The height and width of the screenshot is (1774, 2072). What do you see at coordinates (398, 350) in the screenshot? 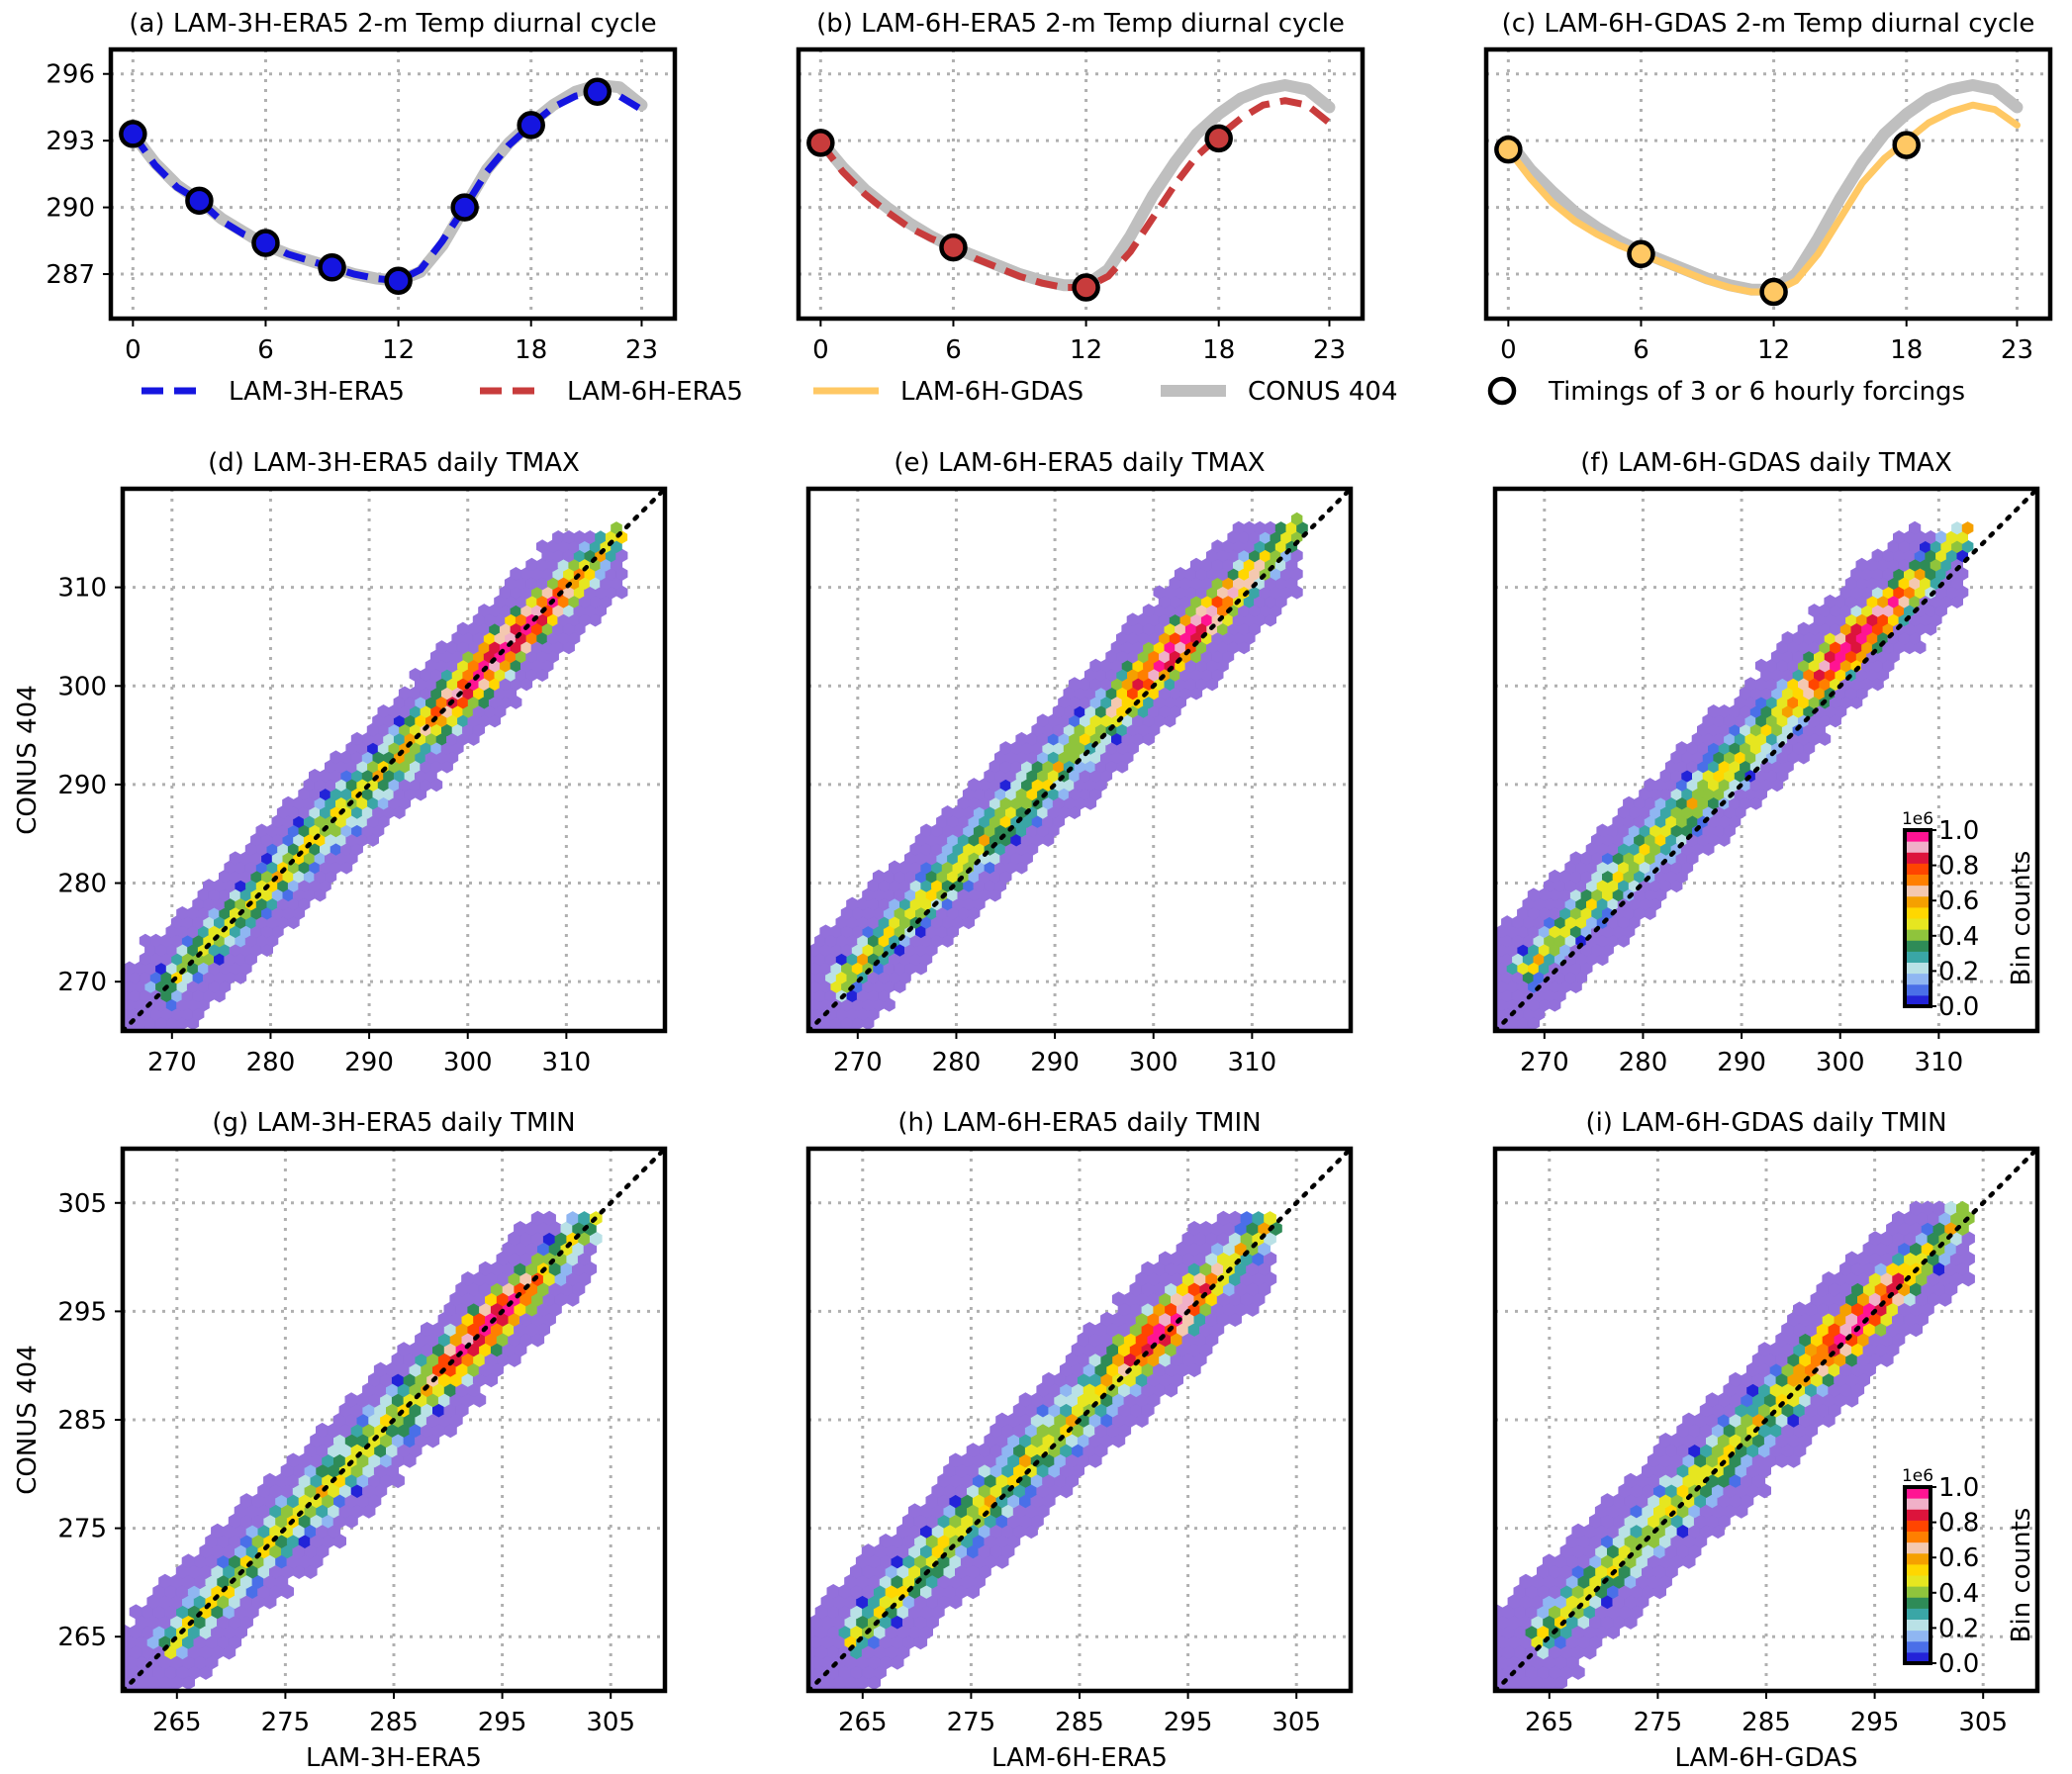
I see `x-tick-label: 12` at bounding box center [398, 350].